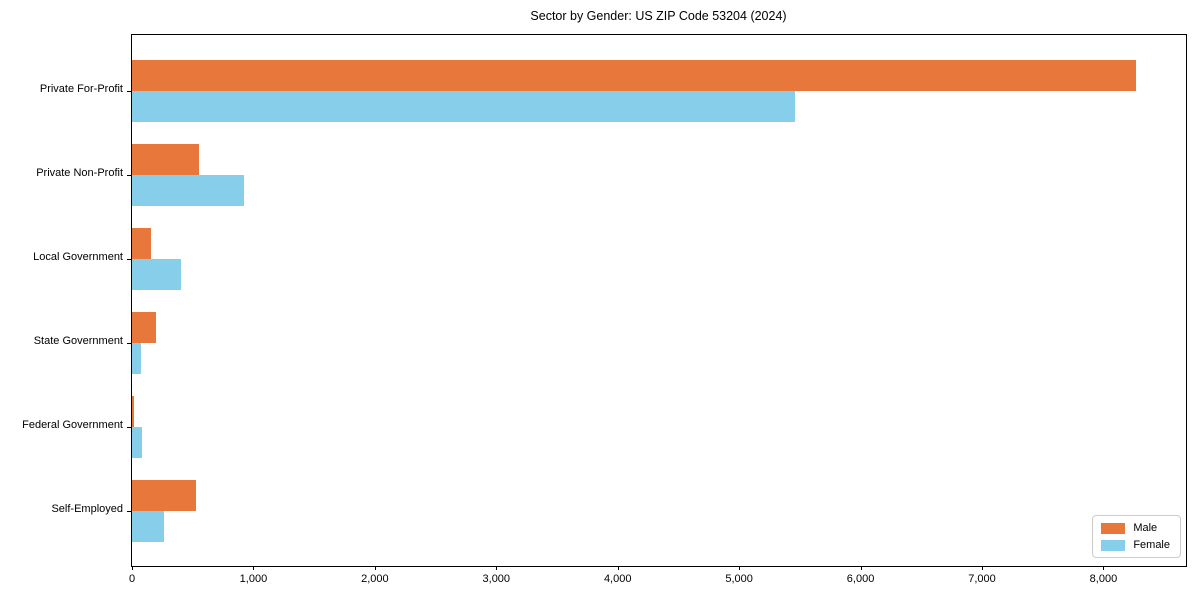 The image size is (1200, 600). What do you see at coordinates (142, 243) in the screenshot?
I see `bar-male-local-government` at bounding box center [142, 243].